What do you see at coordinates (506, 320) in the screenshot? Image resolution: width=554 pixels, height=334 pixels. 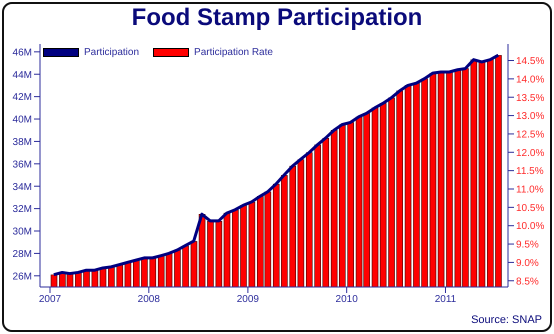 I see `source-note: Source: SNAP` at bounding box center [506, 320].